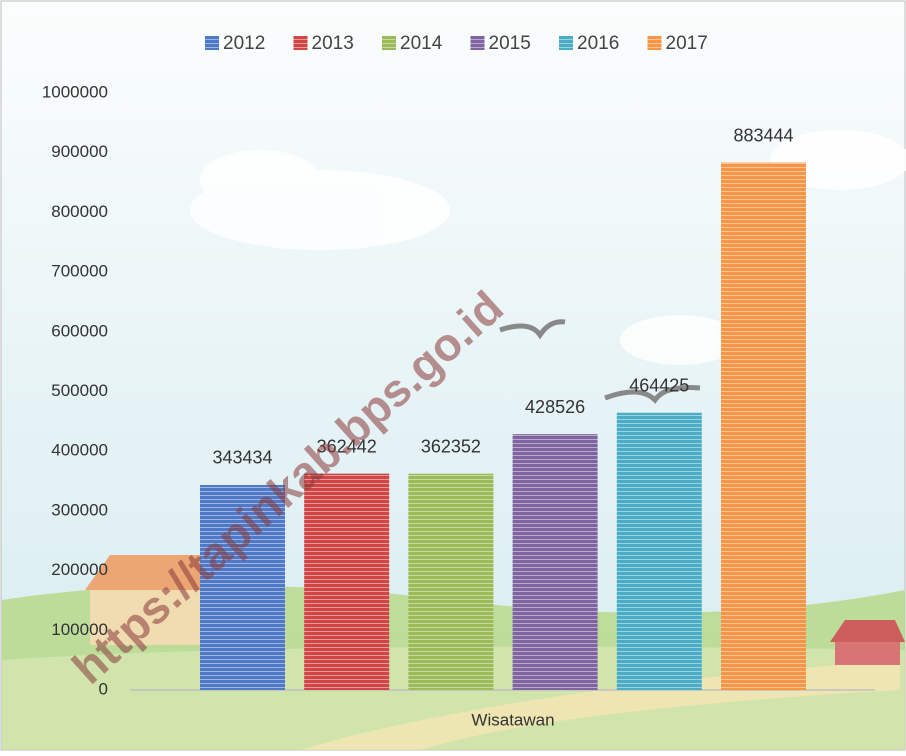 This screenshot has height=756, width=906. What do you see at coordinates (79, 450) in the screenshot?
I see `y-tick-label: 400000` at bounding box center [79, 450].